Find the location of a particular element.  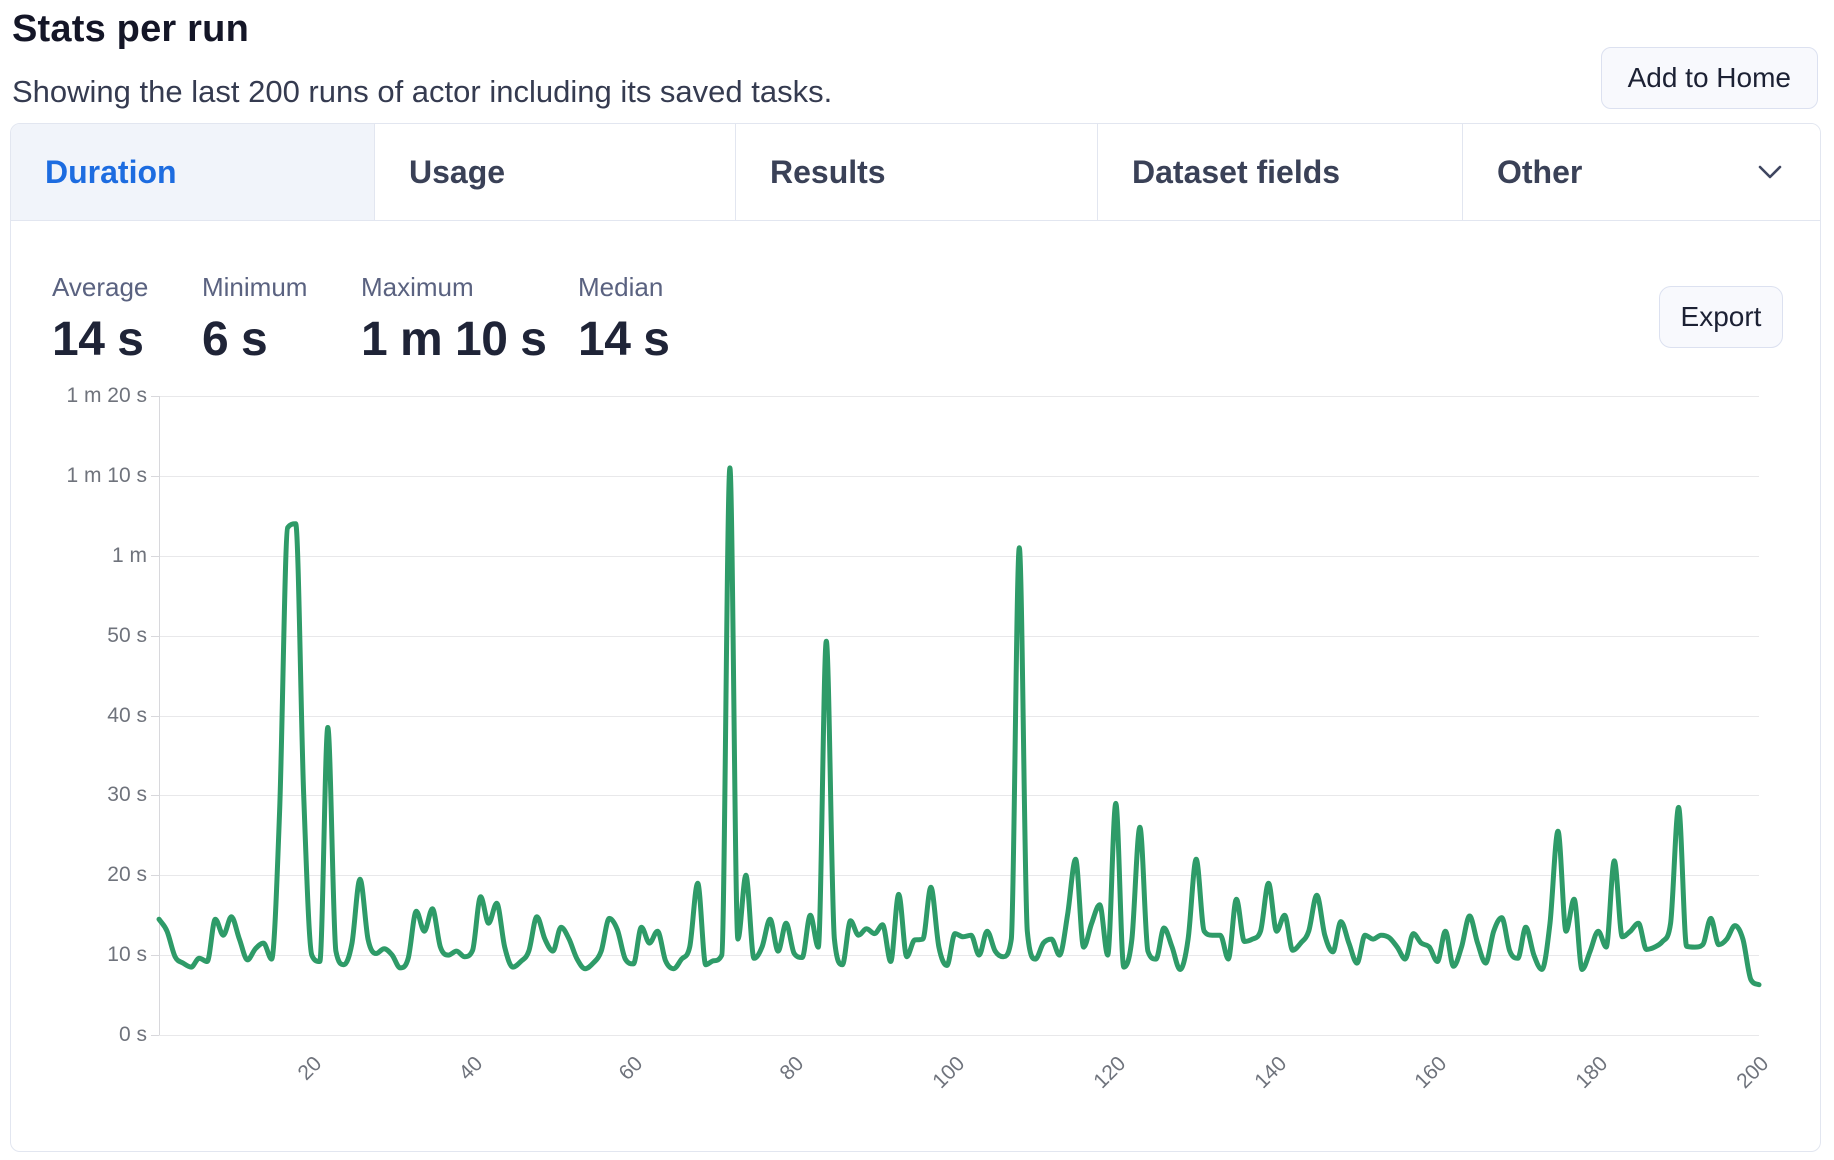

stat-minimum-value: 6 s is located at coordinates (235, 339).